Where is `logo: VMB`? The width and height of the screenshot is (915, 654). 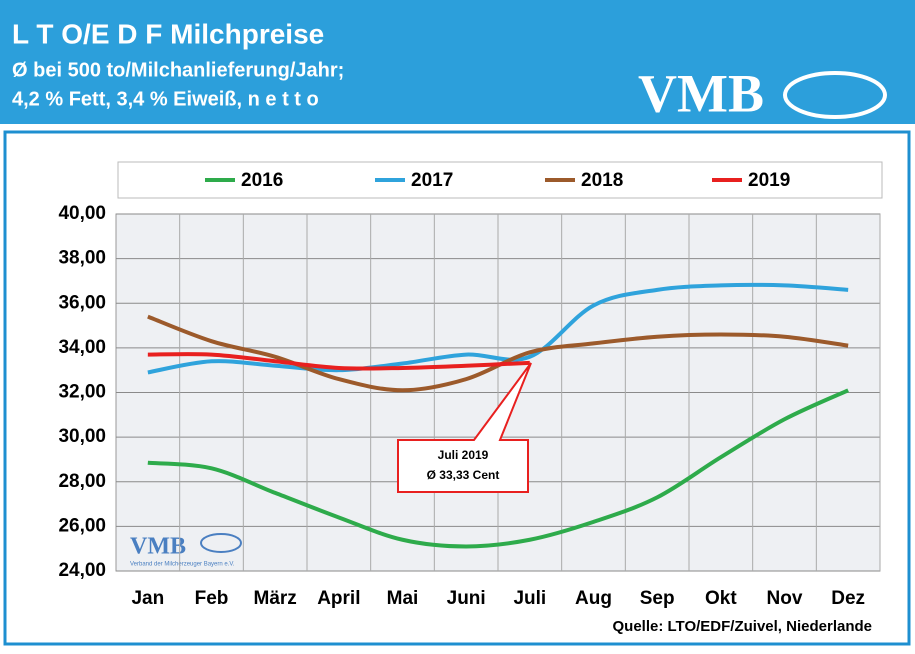 logo: VMB is located at coordinates (701, 93).